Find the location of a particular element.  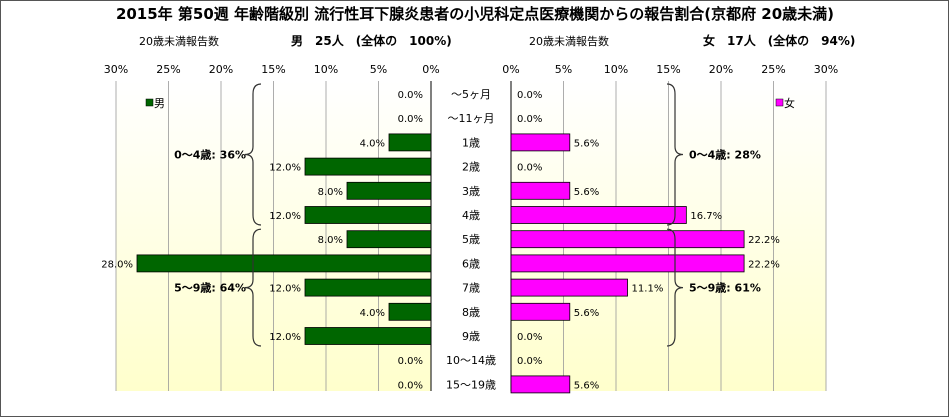

male-tick-label: 25% is located at coordinates (168, 69).